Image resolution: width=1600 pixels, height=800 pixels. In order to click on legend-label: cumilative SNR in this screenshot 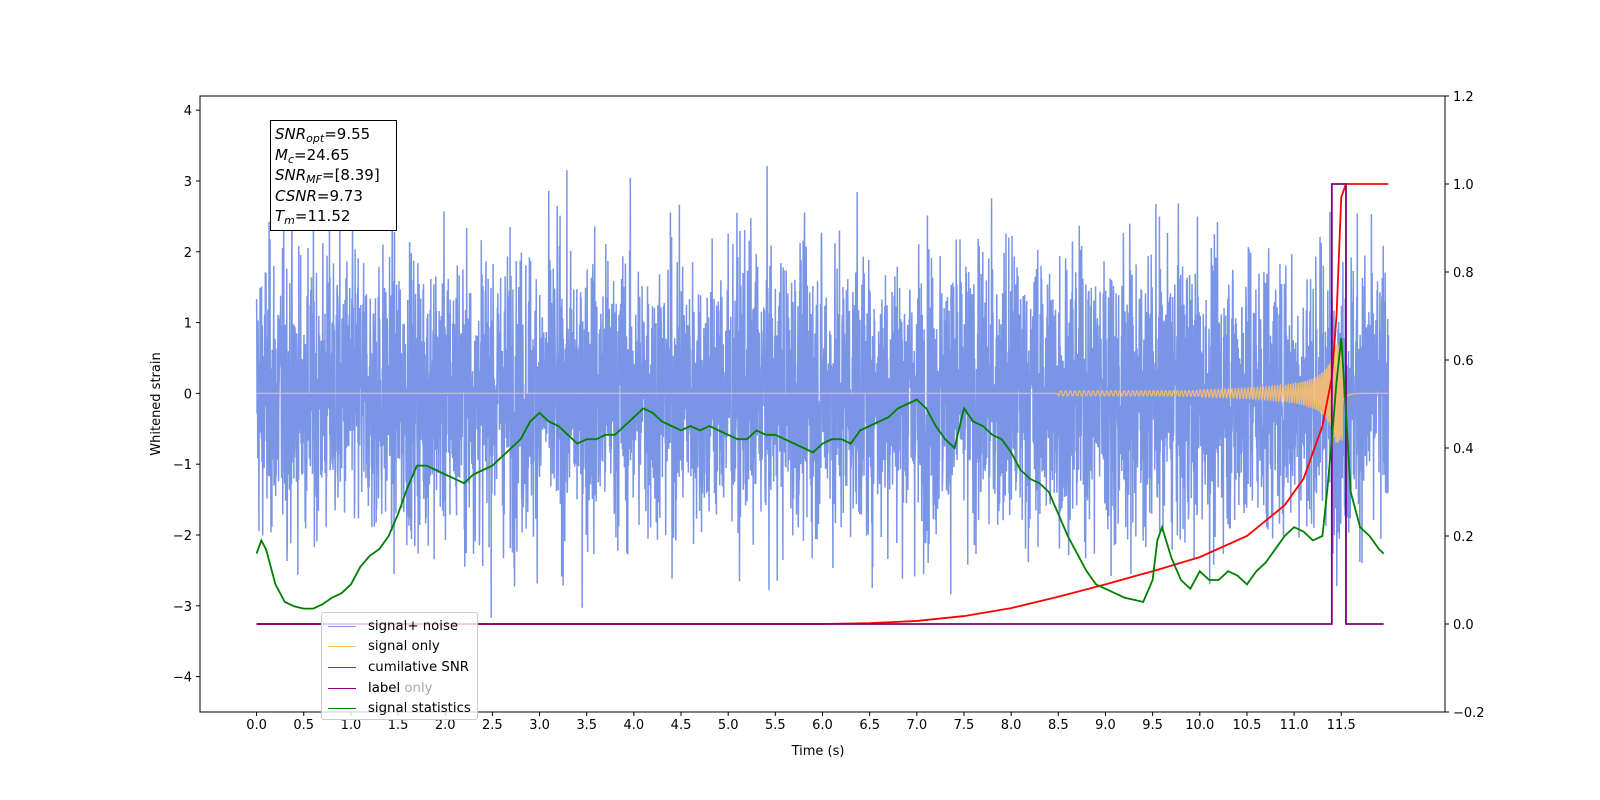, I will do `click(419, 667)`.